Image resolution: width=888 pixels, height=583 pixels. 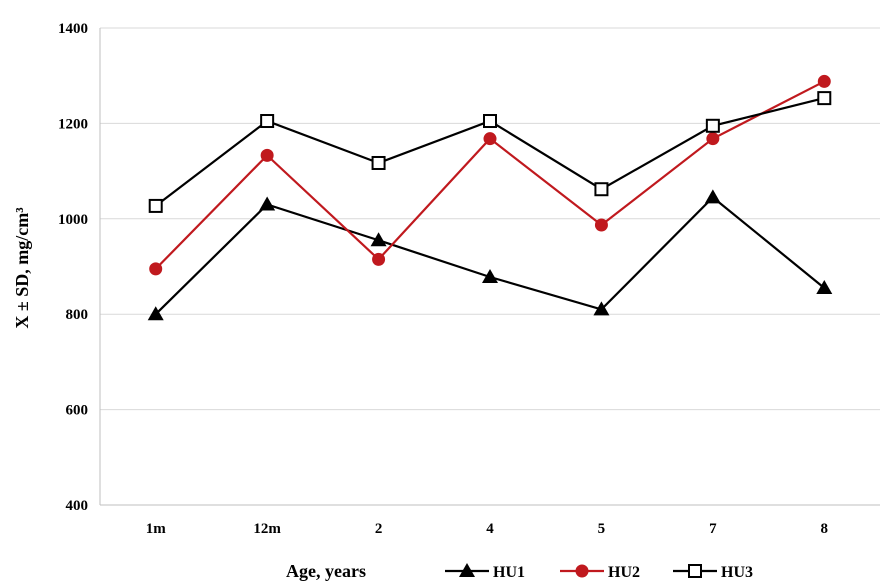 I want to click on x-tick-label: 7, so click(x=713, y=529).